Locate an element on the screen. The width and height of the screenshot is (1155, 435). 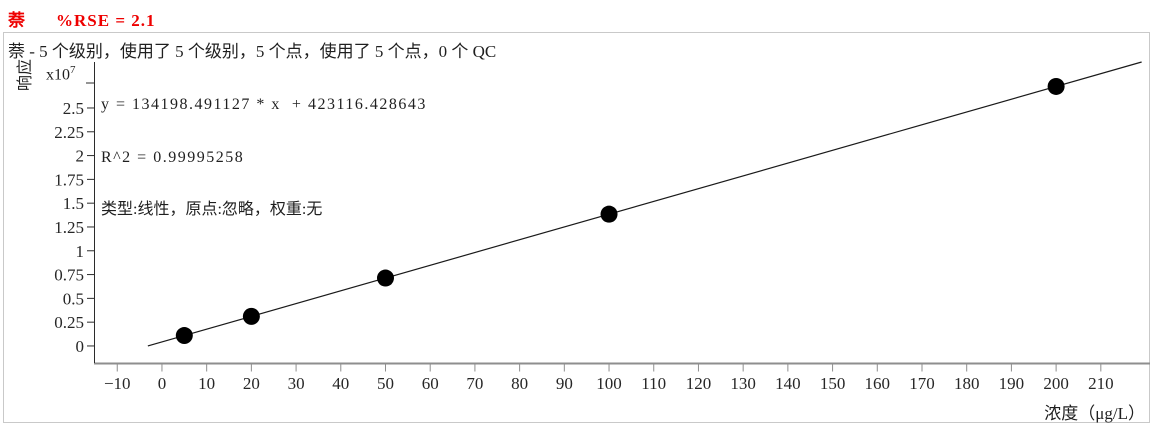
x-axis-title: 浓度（μg/L） is located at coordinates (1094, 413).